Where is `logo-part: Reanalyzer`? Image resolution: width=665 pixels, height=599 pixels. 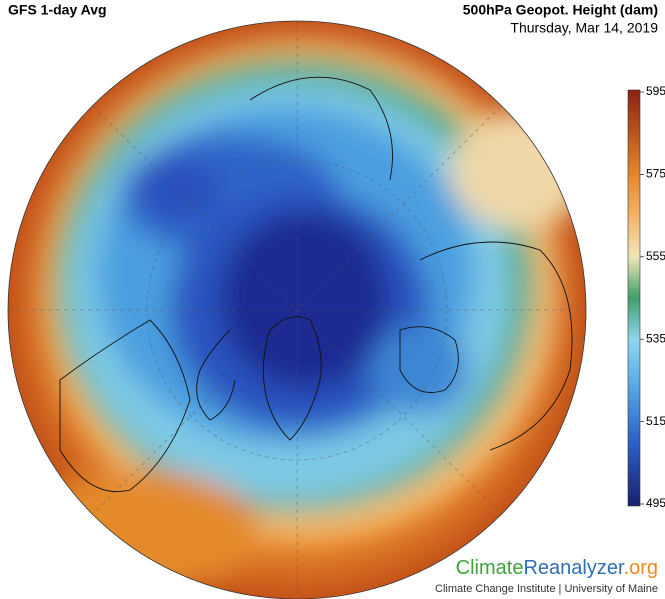
logo-part: Reanalyzer is located at coordinates (574, 568).